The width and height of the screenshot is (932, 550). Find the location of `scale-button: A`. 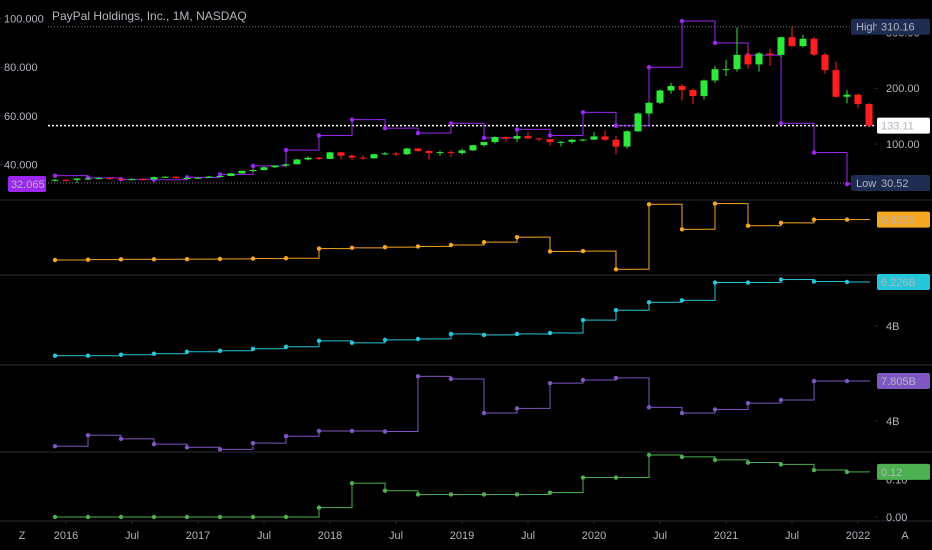

scale-button: A is located at coordinates (905, 536).